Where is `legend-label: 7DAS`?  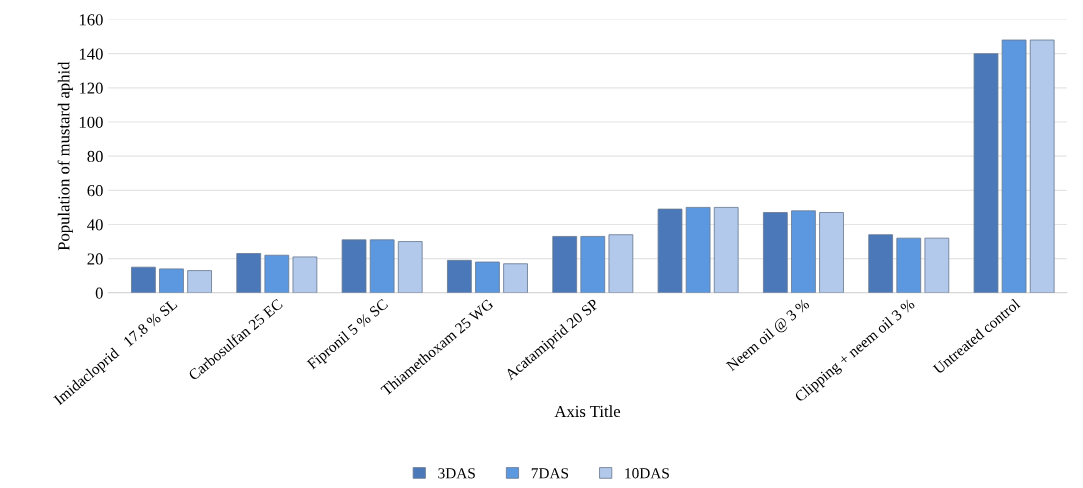
legend-label: 7DAS is located at coordinates (550, 473).